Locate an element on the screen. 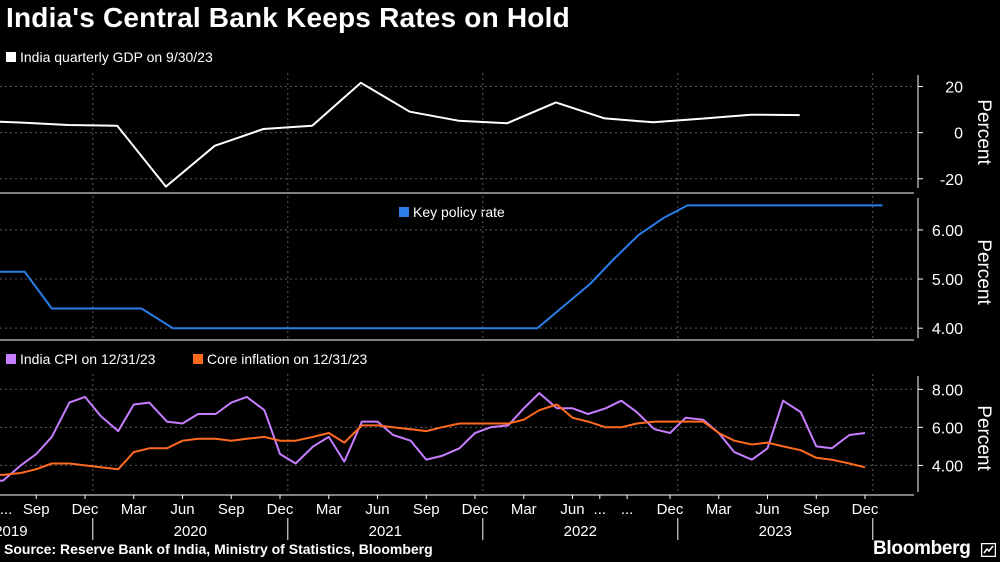 Image resolution: width=1000 pixels, height=562 pixels. core-legend-label: Core inflation on 12/31/23 is located at coordinates (287, 359).